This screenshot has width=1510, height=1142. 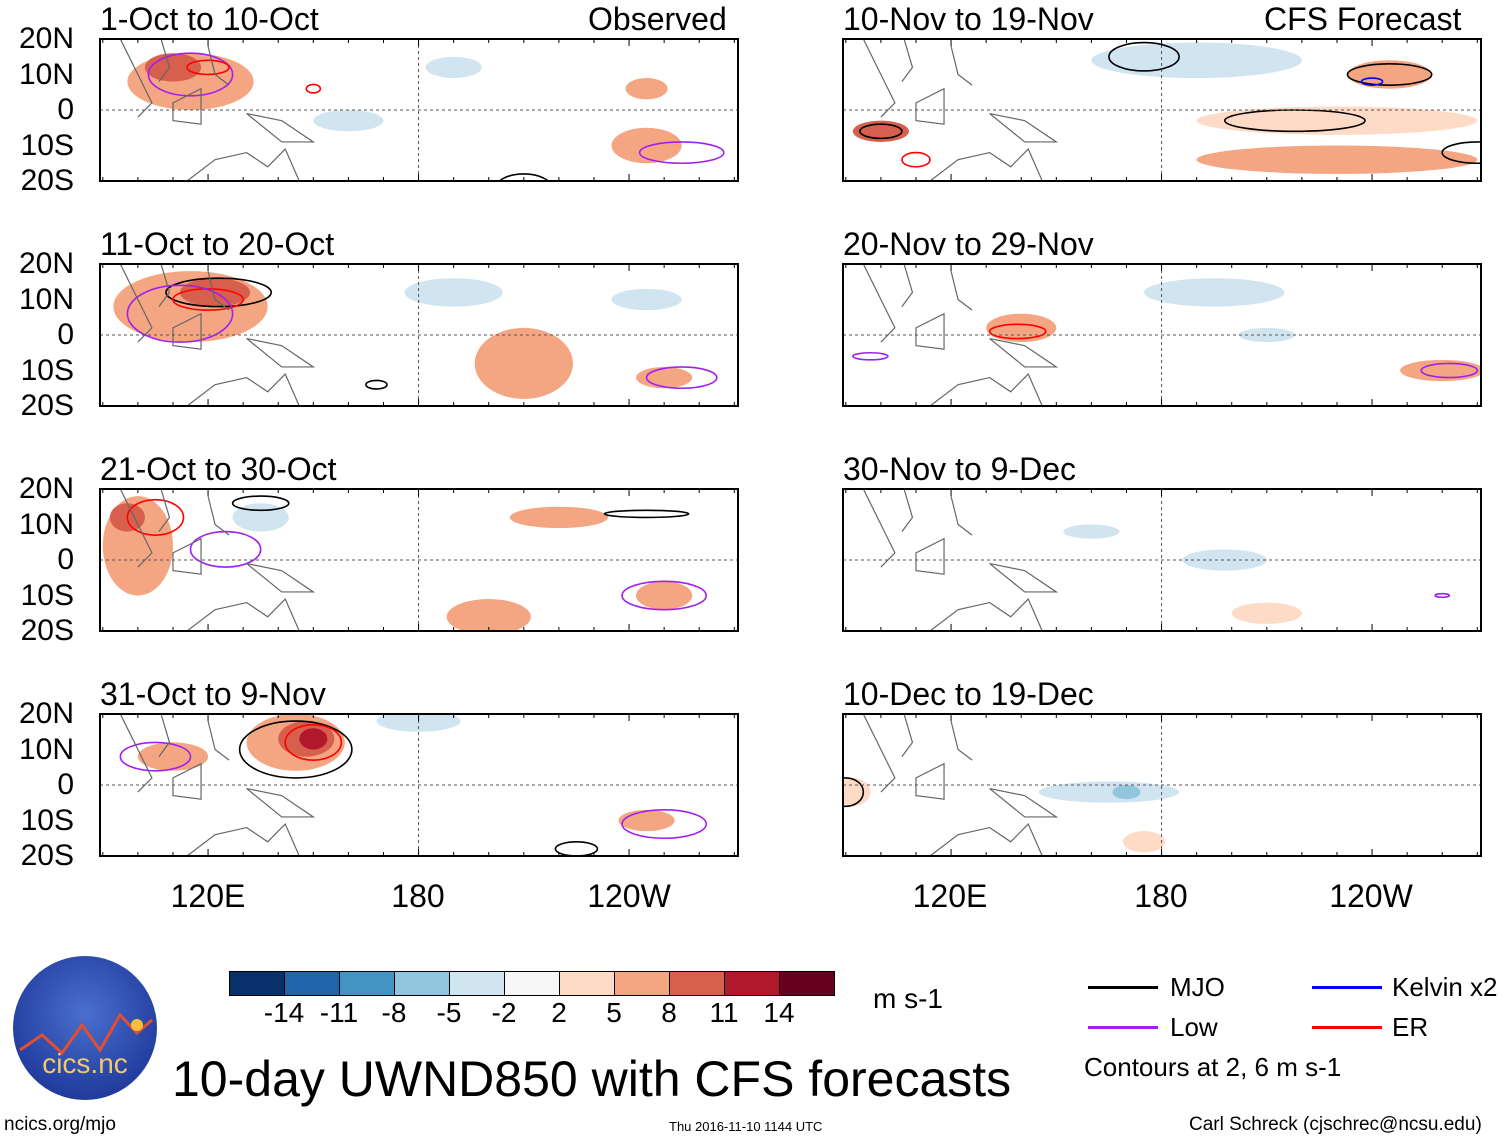 I want to click on figure-title: 10-day UWND850 with CFS forecasts, so click(x=592, y=1079).